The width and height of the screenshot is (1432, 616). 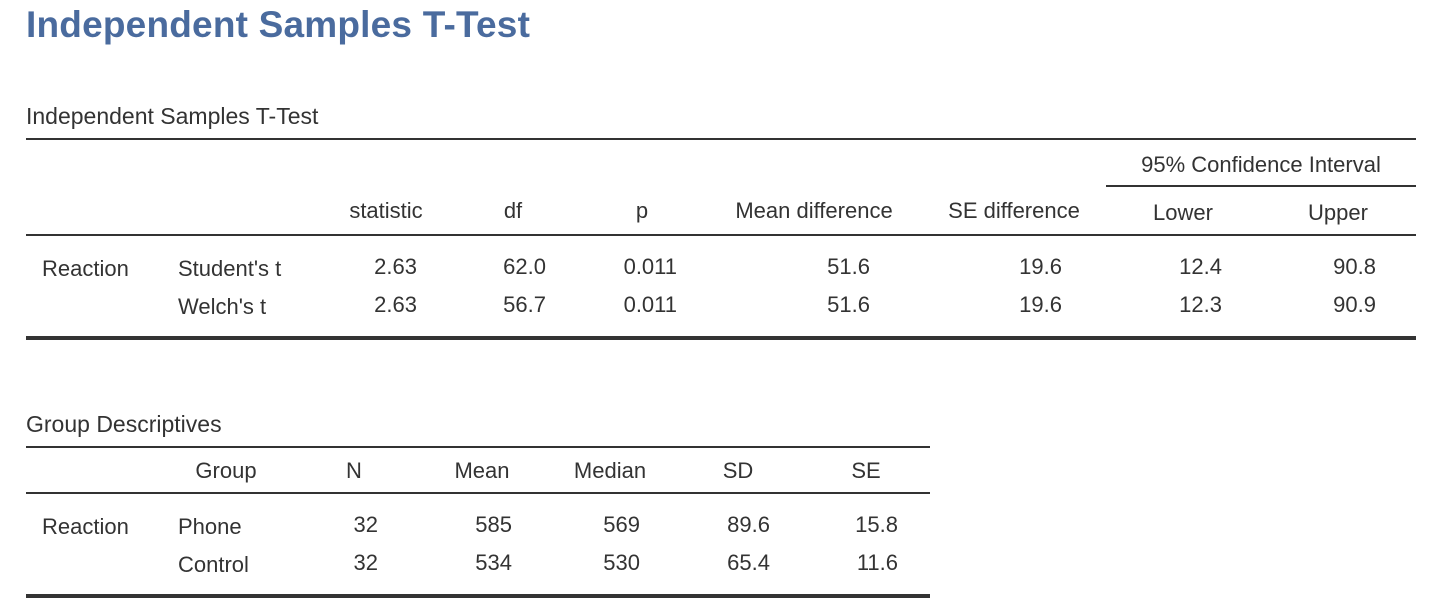 What do you see at coordinates (493, 524) in the screenshot?
I see `mean-value: 585` at bounding box center [493, 524].